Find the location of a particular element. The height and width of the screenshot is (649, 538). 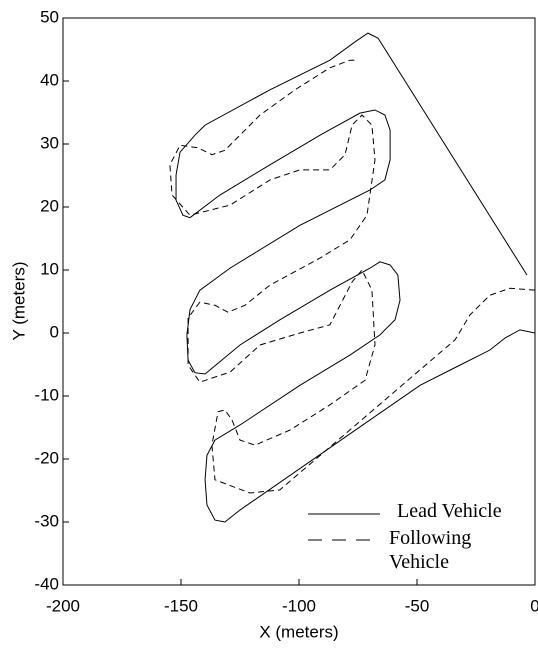

x-tick-label: -200 is located at coordinates (63, 605).